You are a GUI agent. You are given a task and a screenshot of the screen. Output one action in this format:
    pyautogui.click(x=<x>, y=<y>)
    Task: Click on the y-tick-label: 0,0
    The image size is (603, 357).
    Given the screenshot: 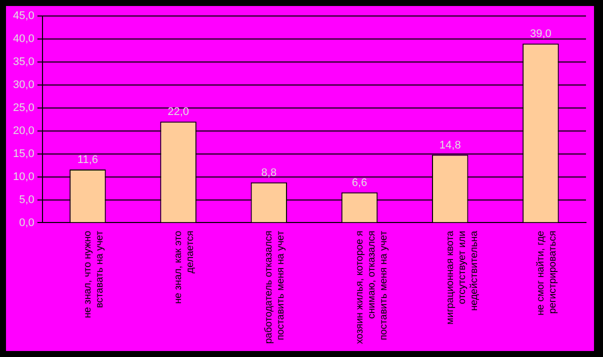 What is the action you would take?
    pyautogui.click(x=26, y=222)
    